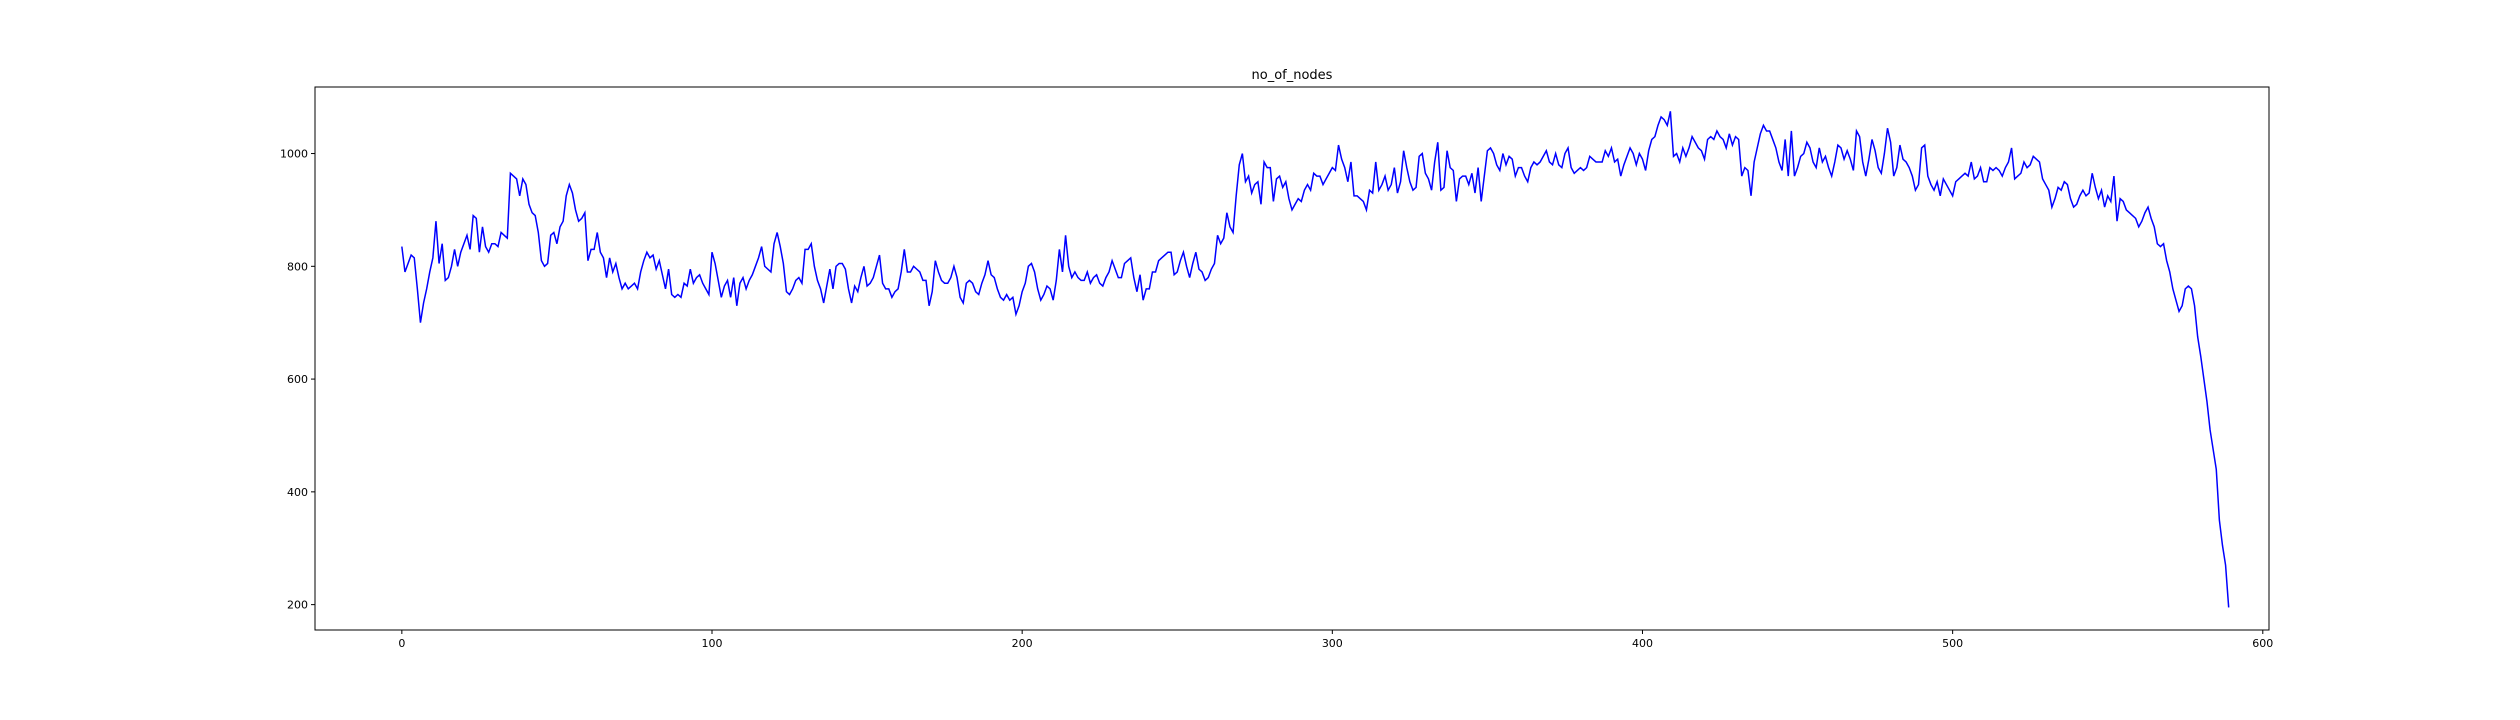 This screenshot has height=720, width=2520. I want to click on y-tick-label: 800, so click(297, 266).